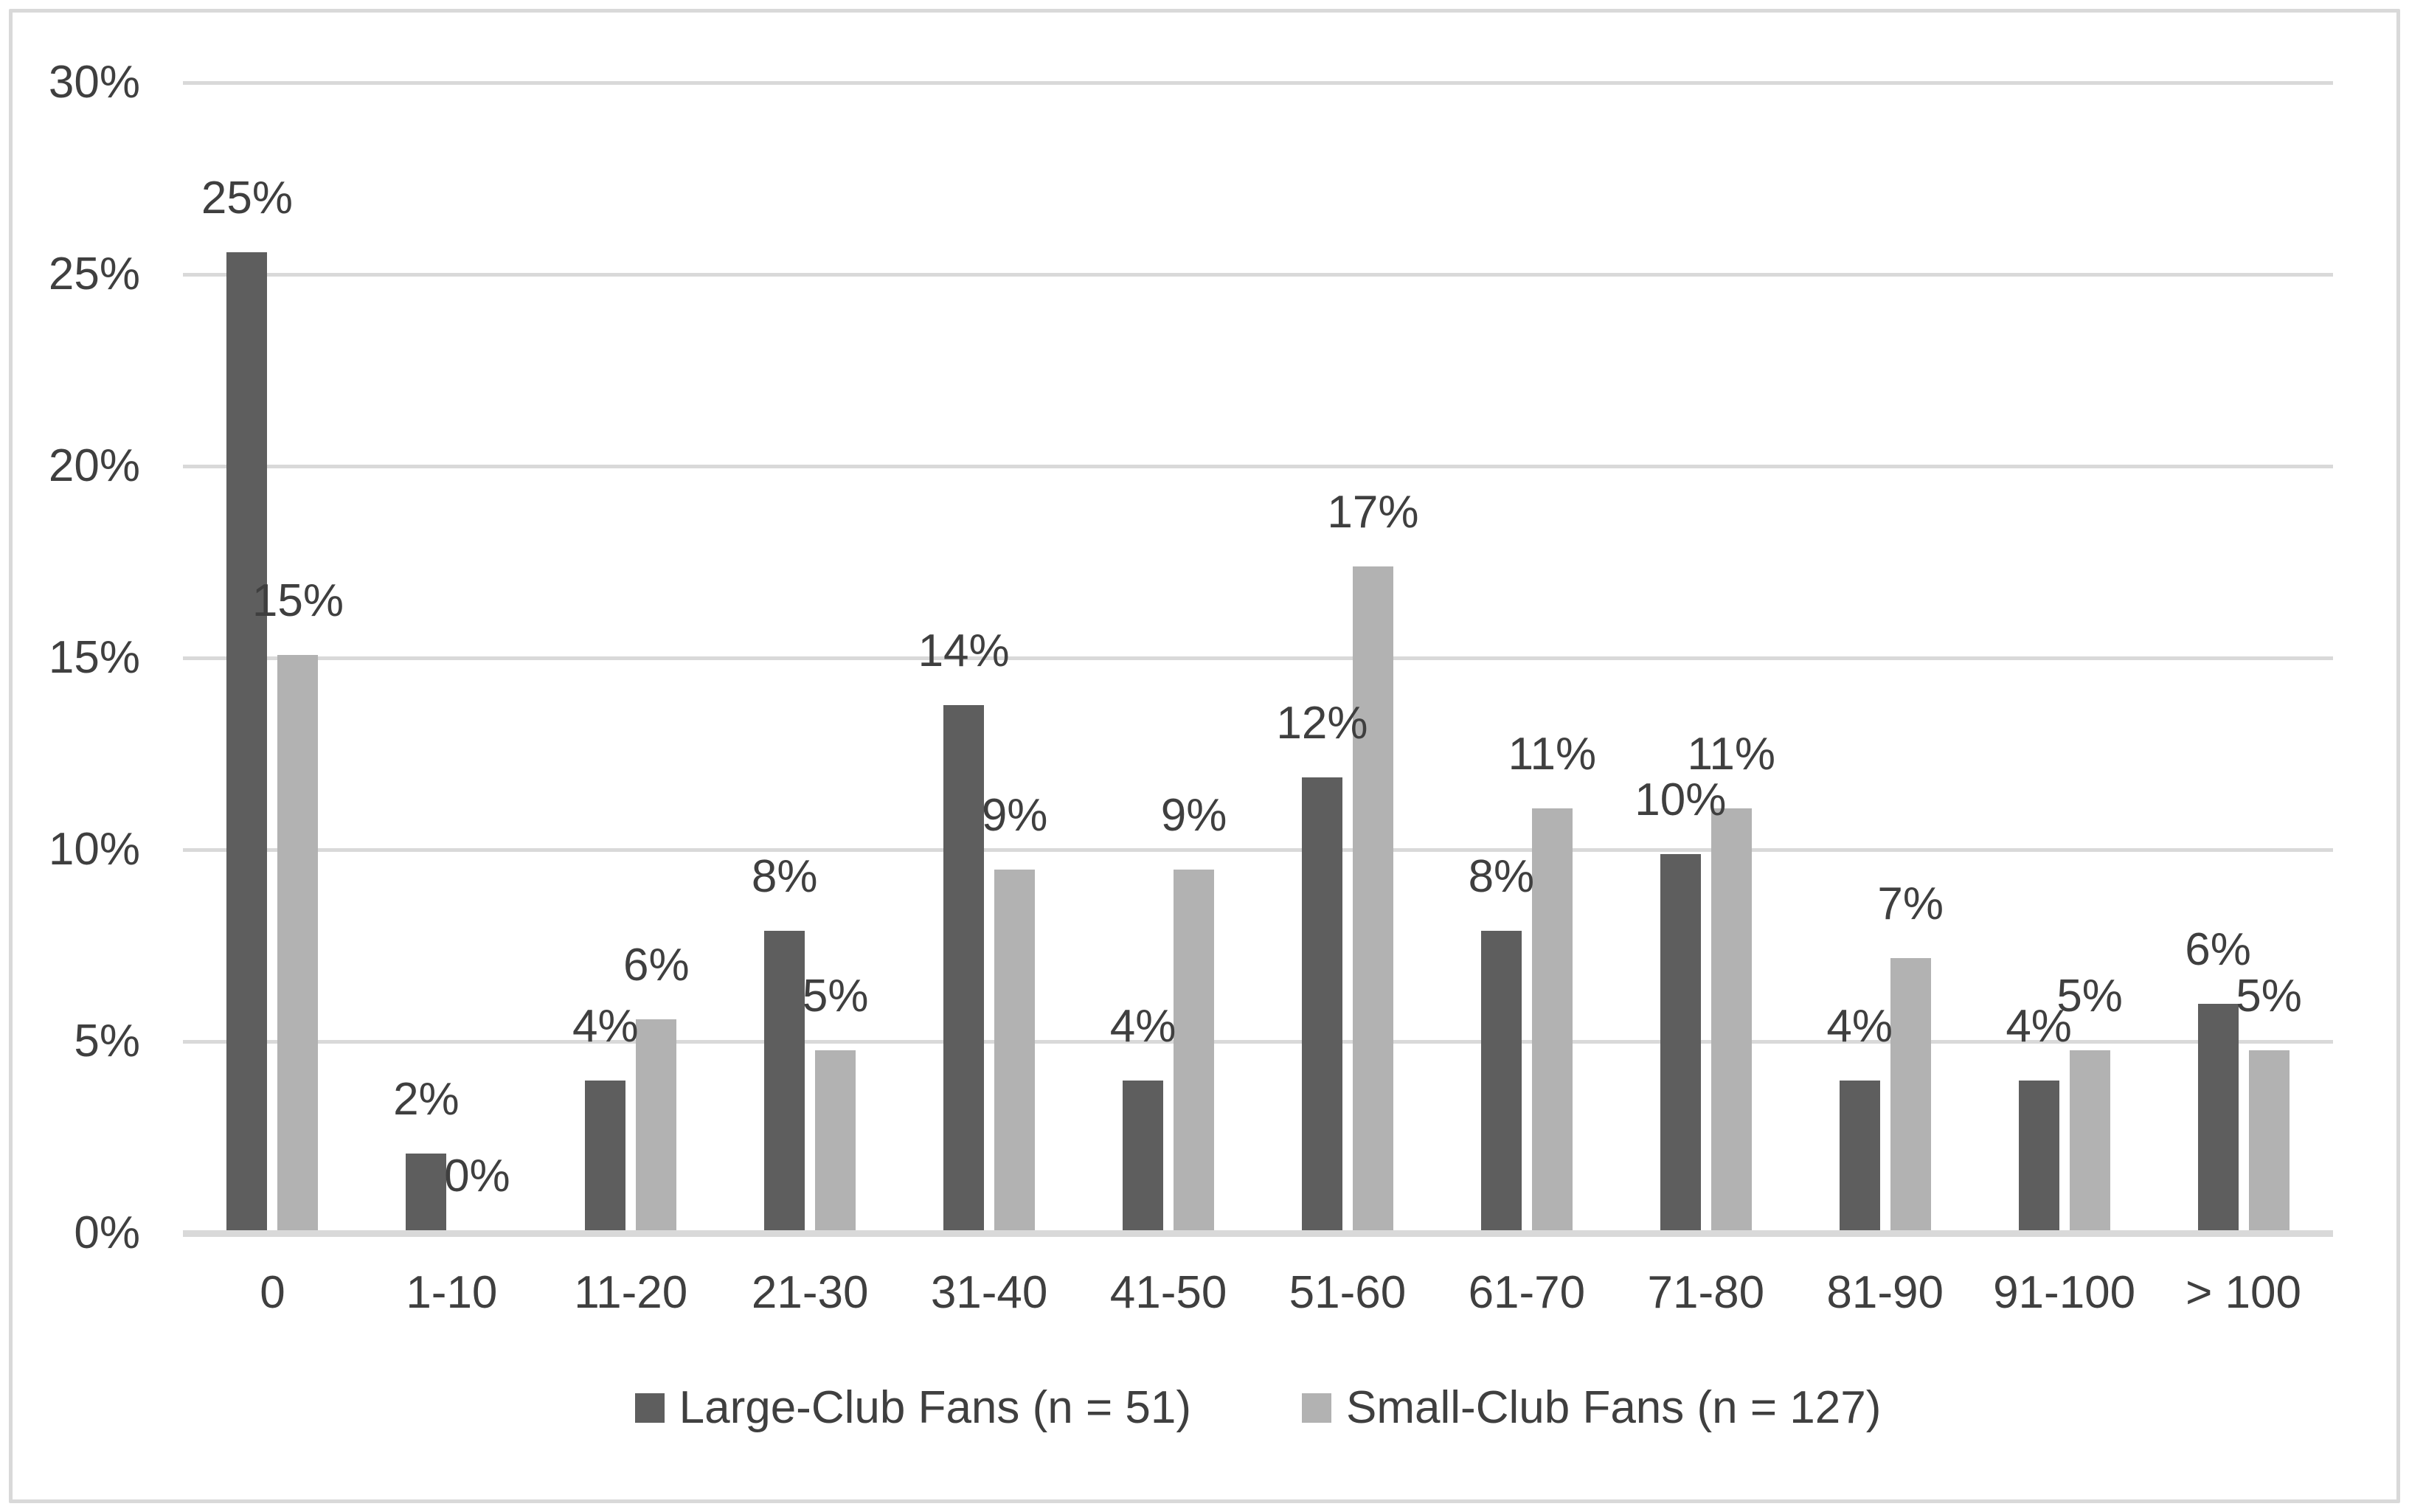  Describe the element at coordinates (2269, 1140) in the screenshot. I see `bar-small-club-fans-> 100` at that location.